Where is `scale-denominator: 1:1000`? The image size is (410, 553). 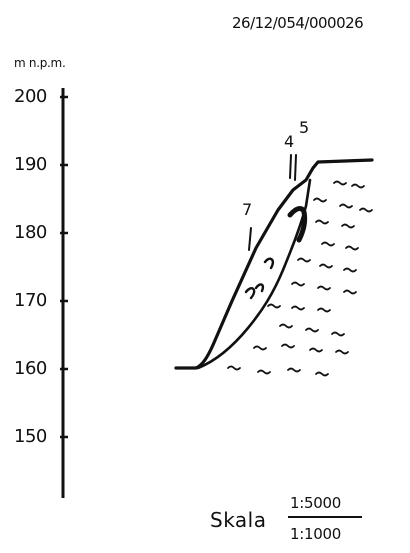 scale-denominator: 1:1000 is located at coordinates (315, 534).